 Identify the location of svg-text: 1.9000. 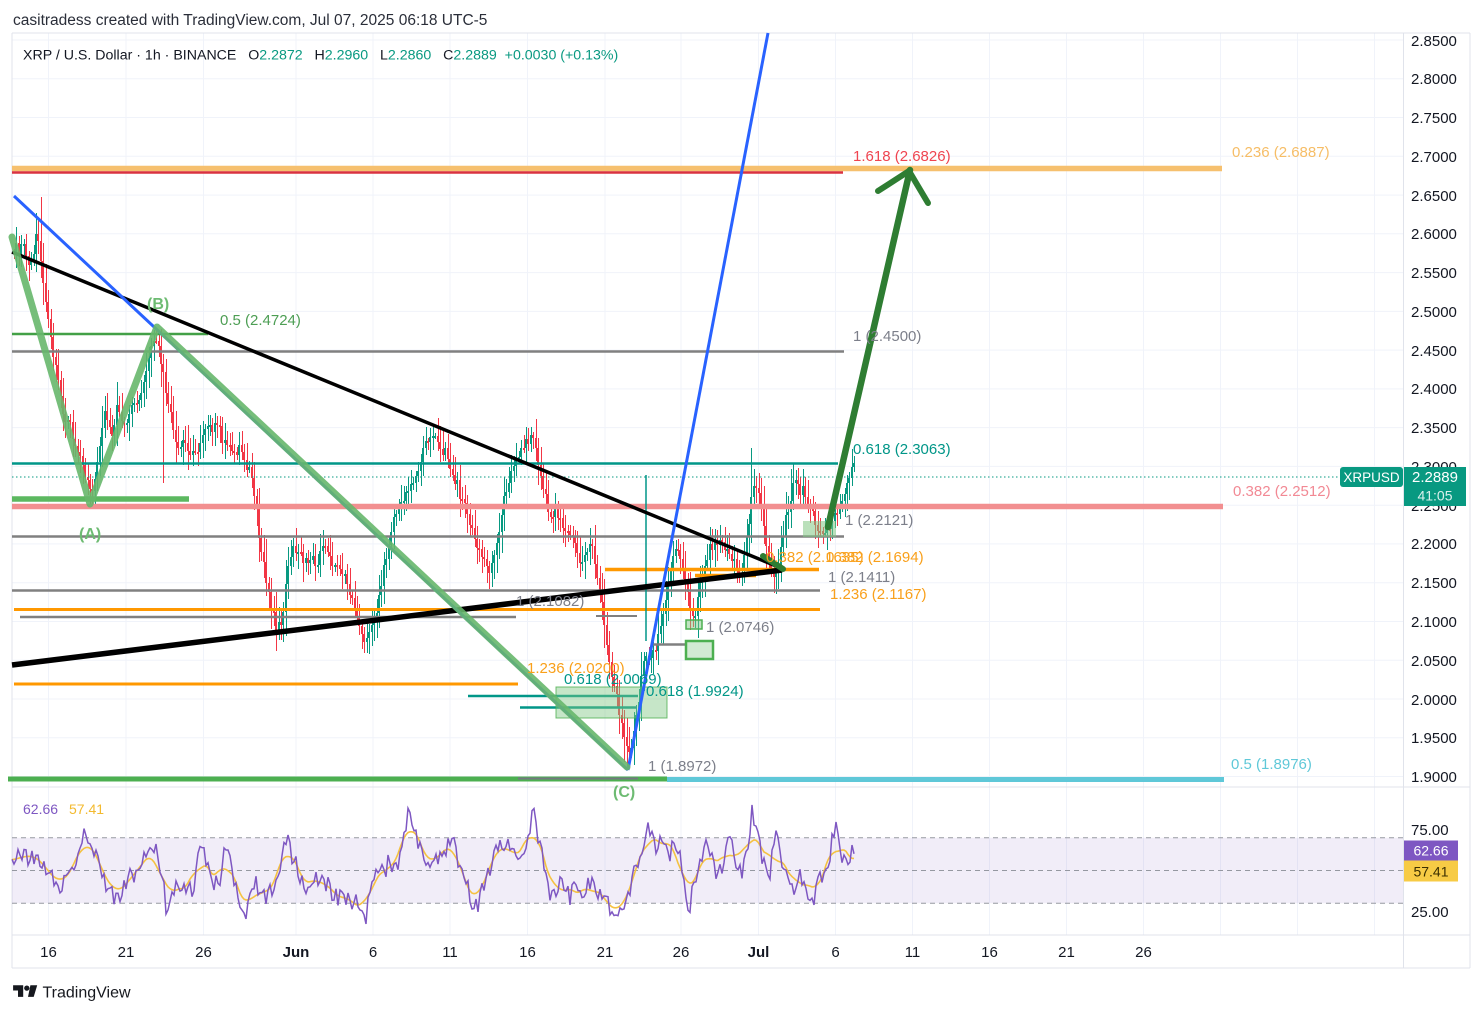
(1434, 777).